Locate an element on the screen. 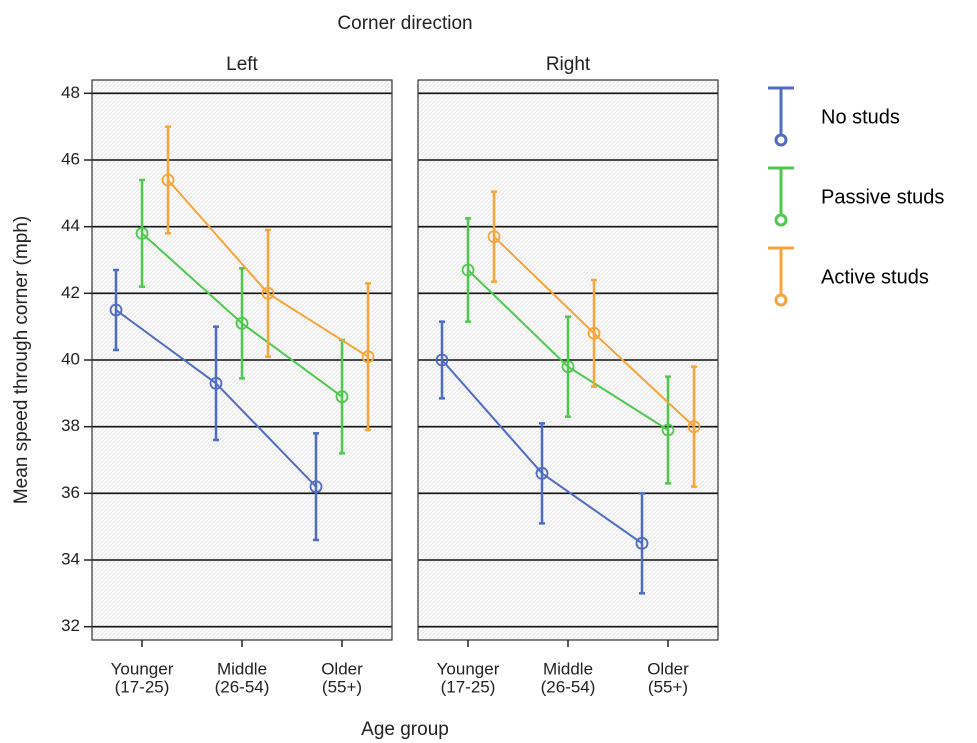 The image size is (977, 743). legend-label: Active studs is located at coordinates (875, 277).